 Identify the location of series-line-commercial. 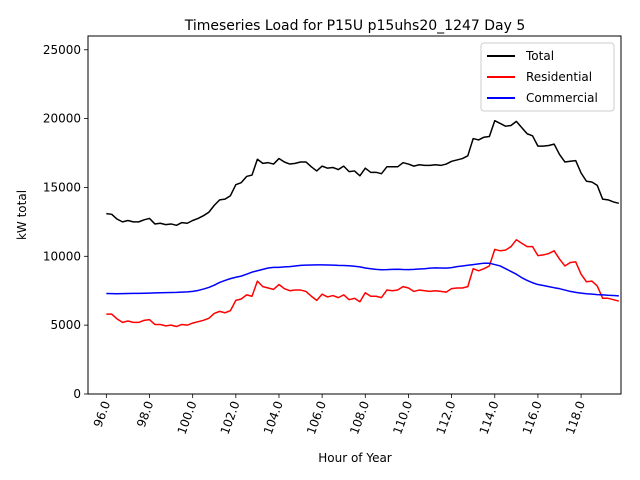
(362, 279).